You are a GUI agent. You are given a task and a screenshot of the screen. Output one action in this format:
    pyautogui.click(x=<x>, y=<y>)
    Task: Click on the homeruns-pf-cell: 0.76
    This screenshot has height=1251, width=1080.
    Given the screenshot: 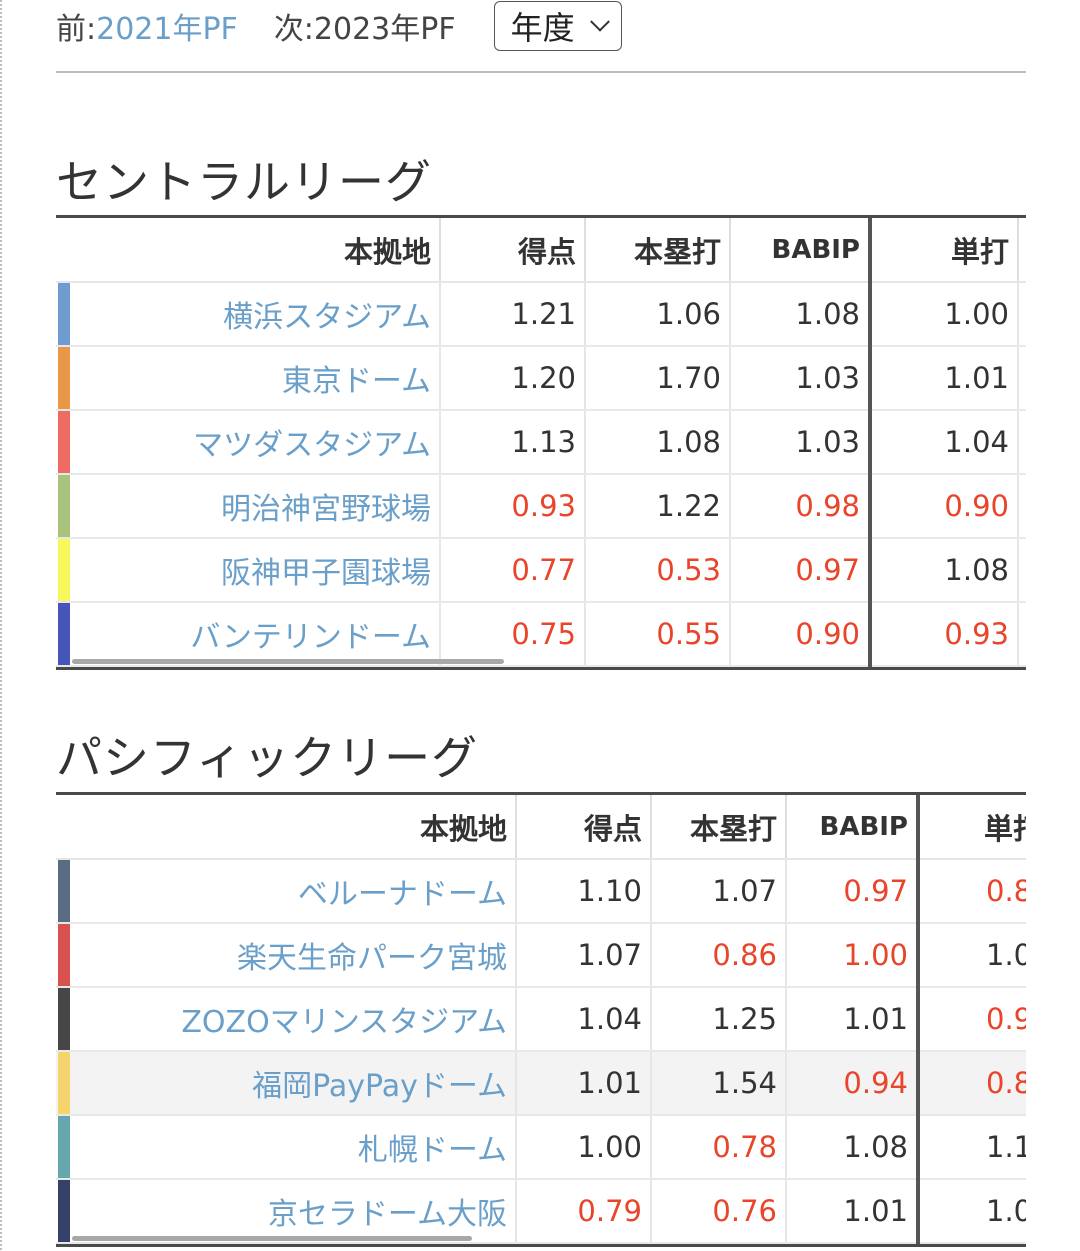 What is the action you would take?
    pyautogui.click(x=719, y=1211)
    